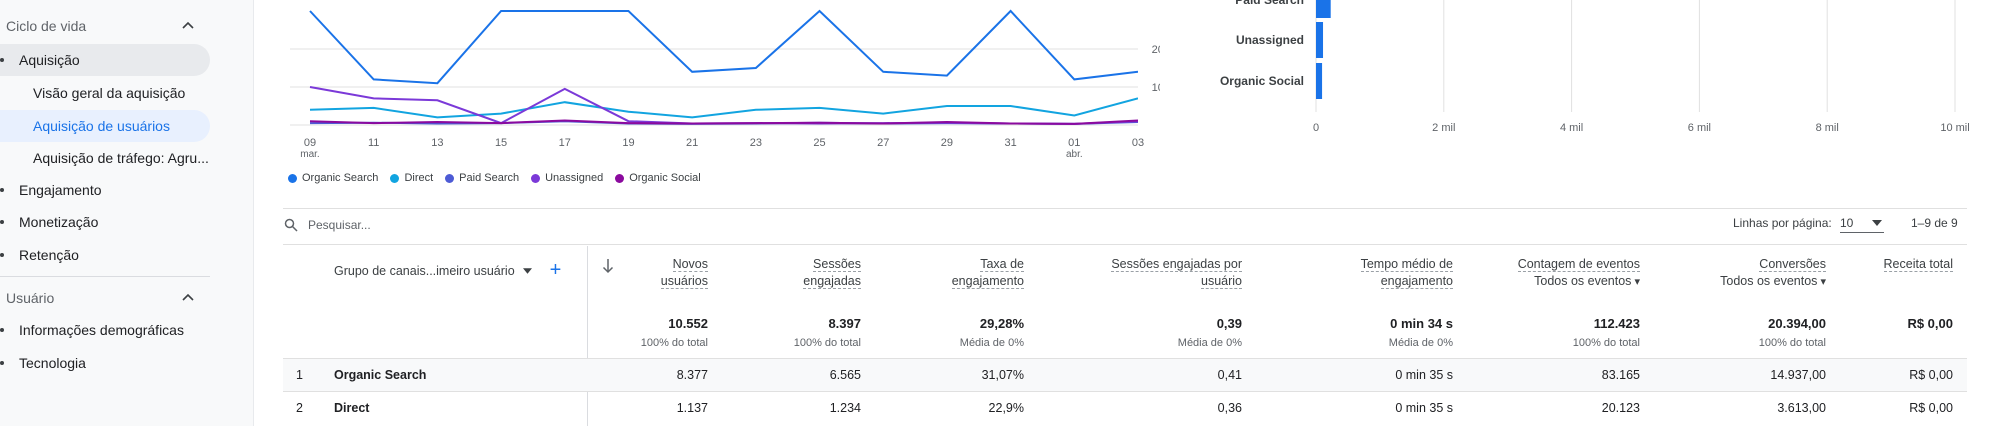 The height and width of the screenshot is (426, 2000). What do you see at coordinates (105, 255) in the screenshot?
I see `sidebar-item-retencao: Retenção` at bounding box center [105, 255].